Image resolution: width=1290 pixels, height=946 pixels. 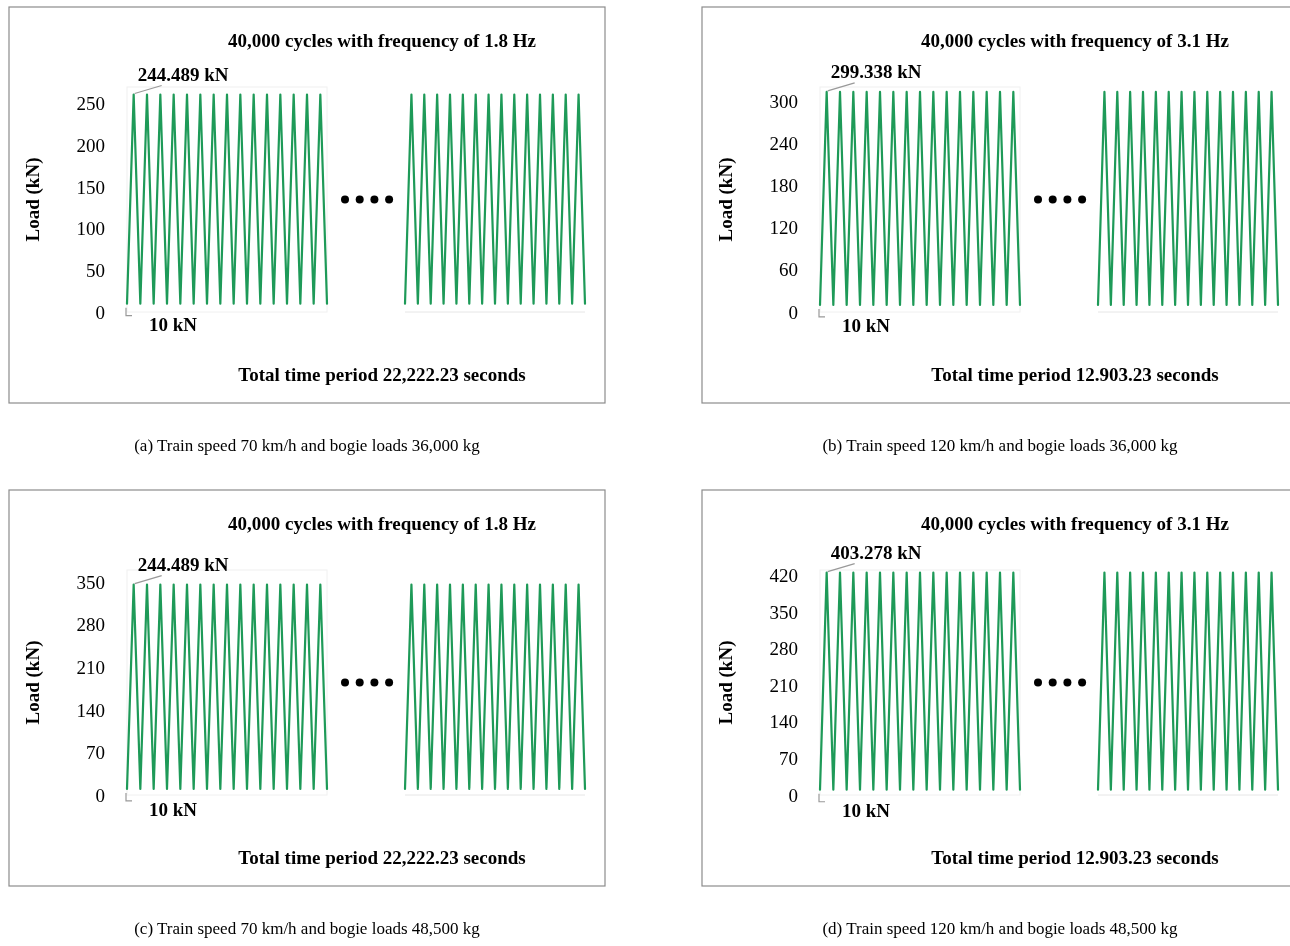 I want to click on y-tick-label: 420, so click(x=783, y=575).